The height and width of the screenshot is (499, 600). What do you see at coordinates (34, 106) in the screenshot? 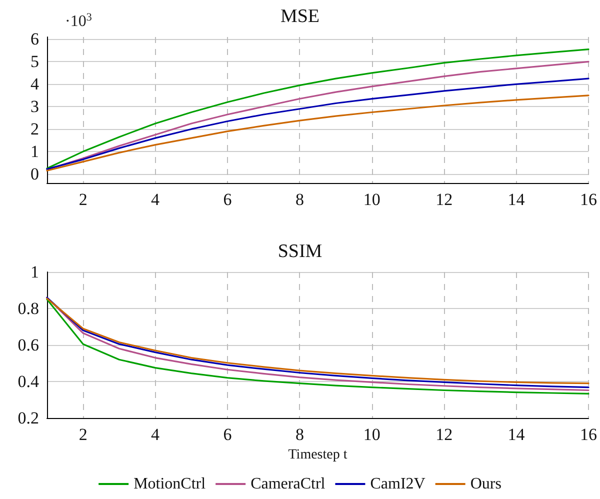
I see `y-tick-label: 3` at bounding box center [34, 106].